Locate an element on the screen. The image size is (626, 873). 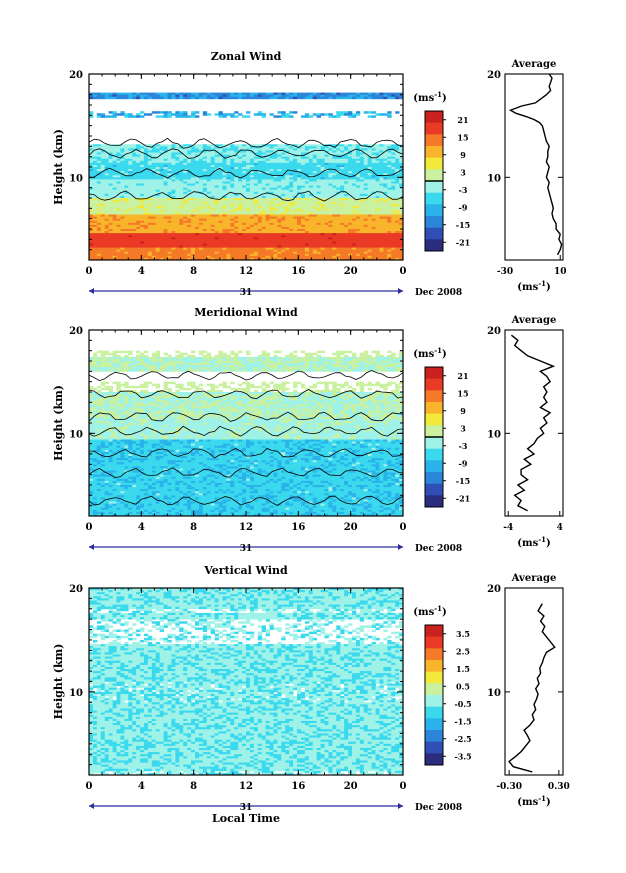
chart-title: Meridional Wind is located at coordinates (246, 312).